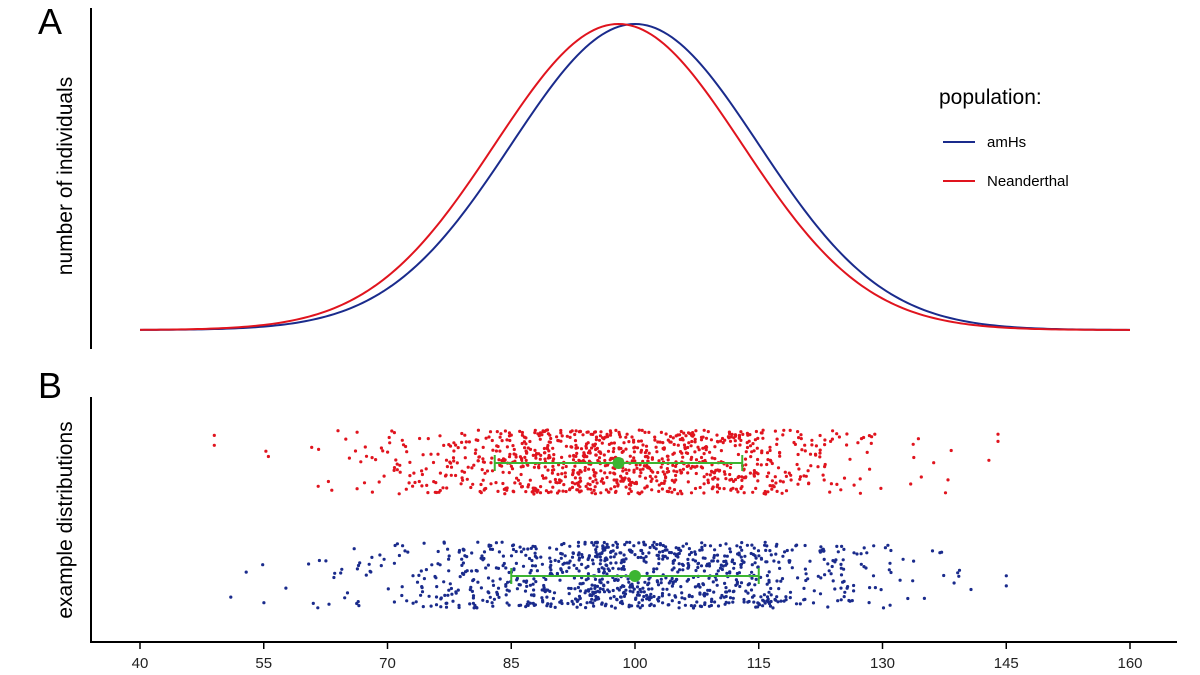 The image size is (1200, 675). I want to click on x-tick-label: 55, so click(263, 663).